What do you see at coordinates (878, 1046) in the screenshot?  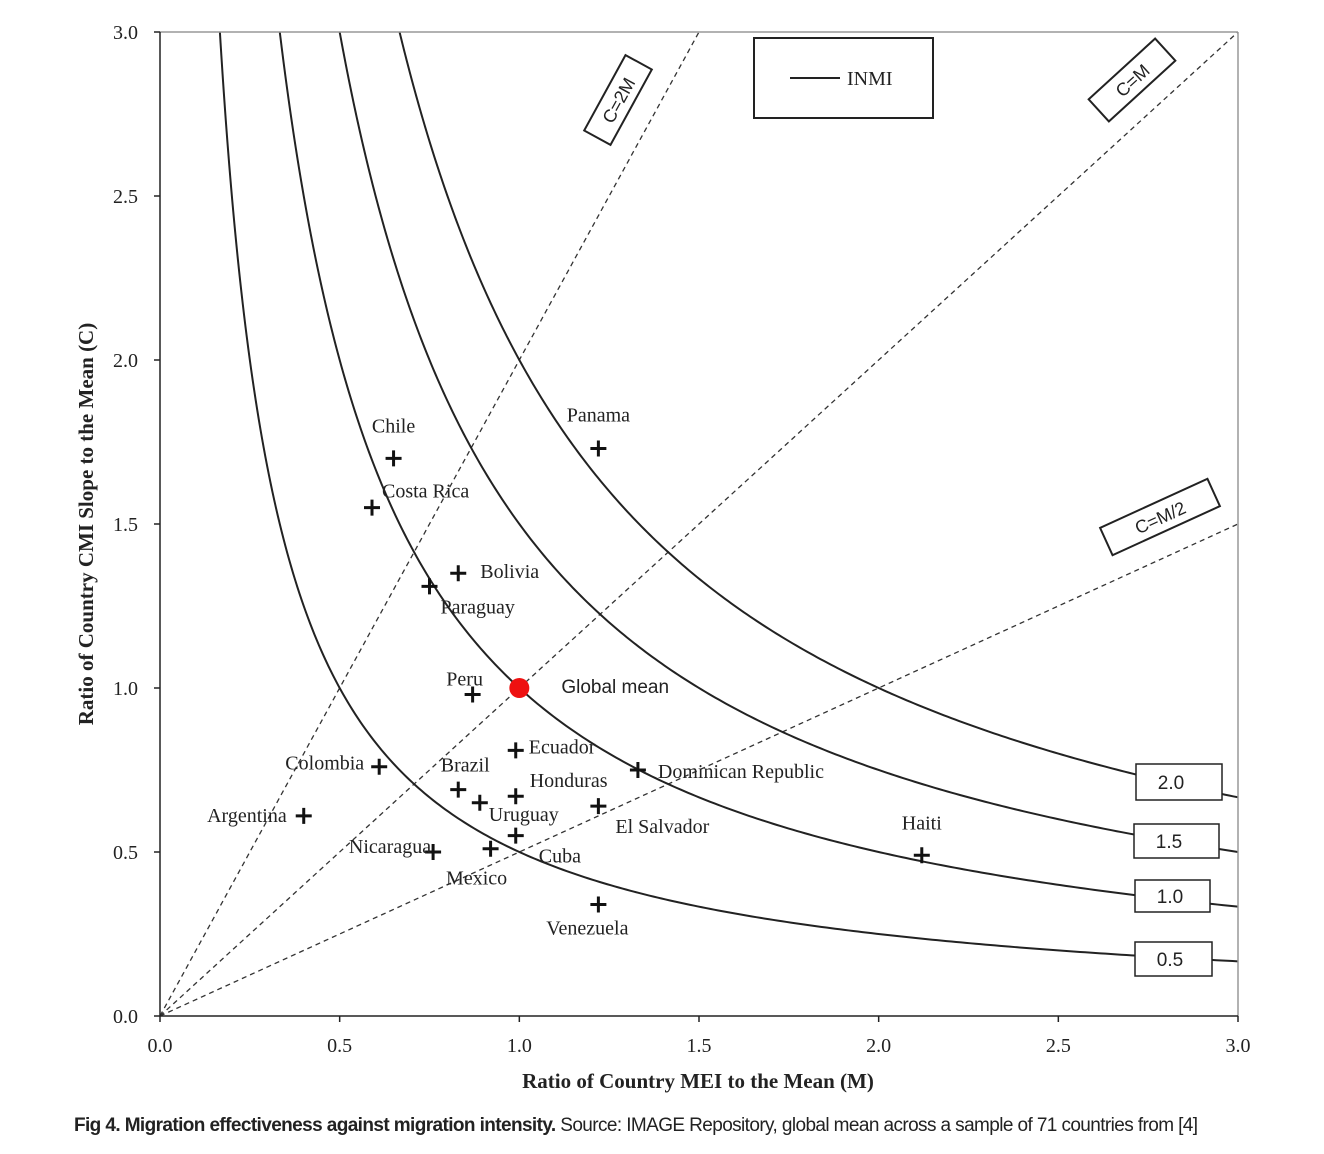 I see `x-tick-label: 2.0` at bounding box center [878, 1046].